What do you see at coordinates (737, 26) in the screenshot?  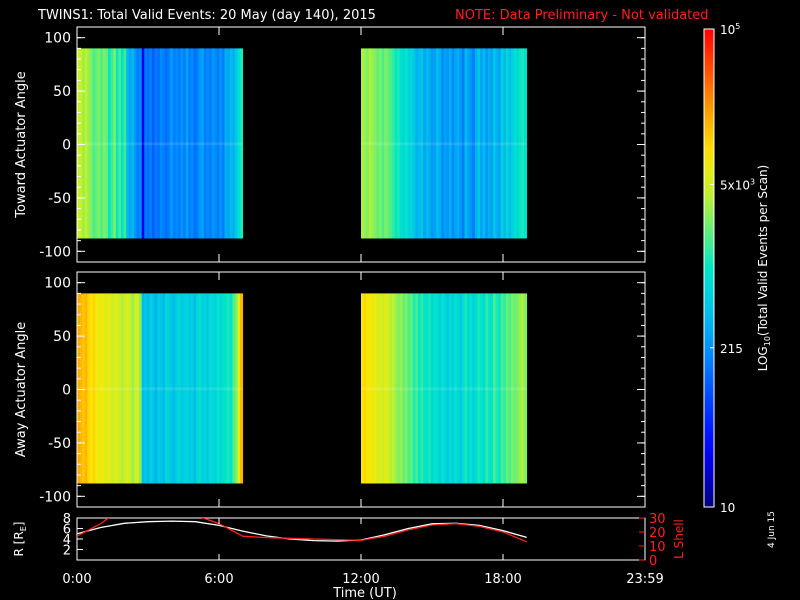 I see `colorbar-tick-label-sup: 5` at bounding box center [737, 26].